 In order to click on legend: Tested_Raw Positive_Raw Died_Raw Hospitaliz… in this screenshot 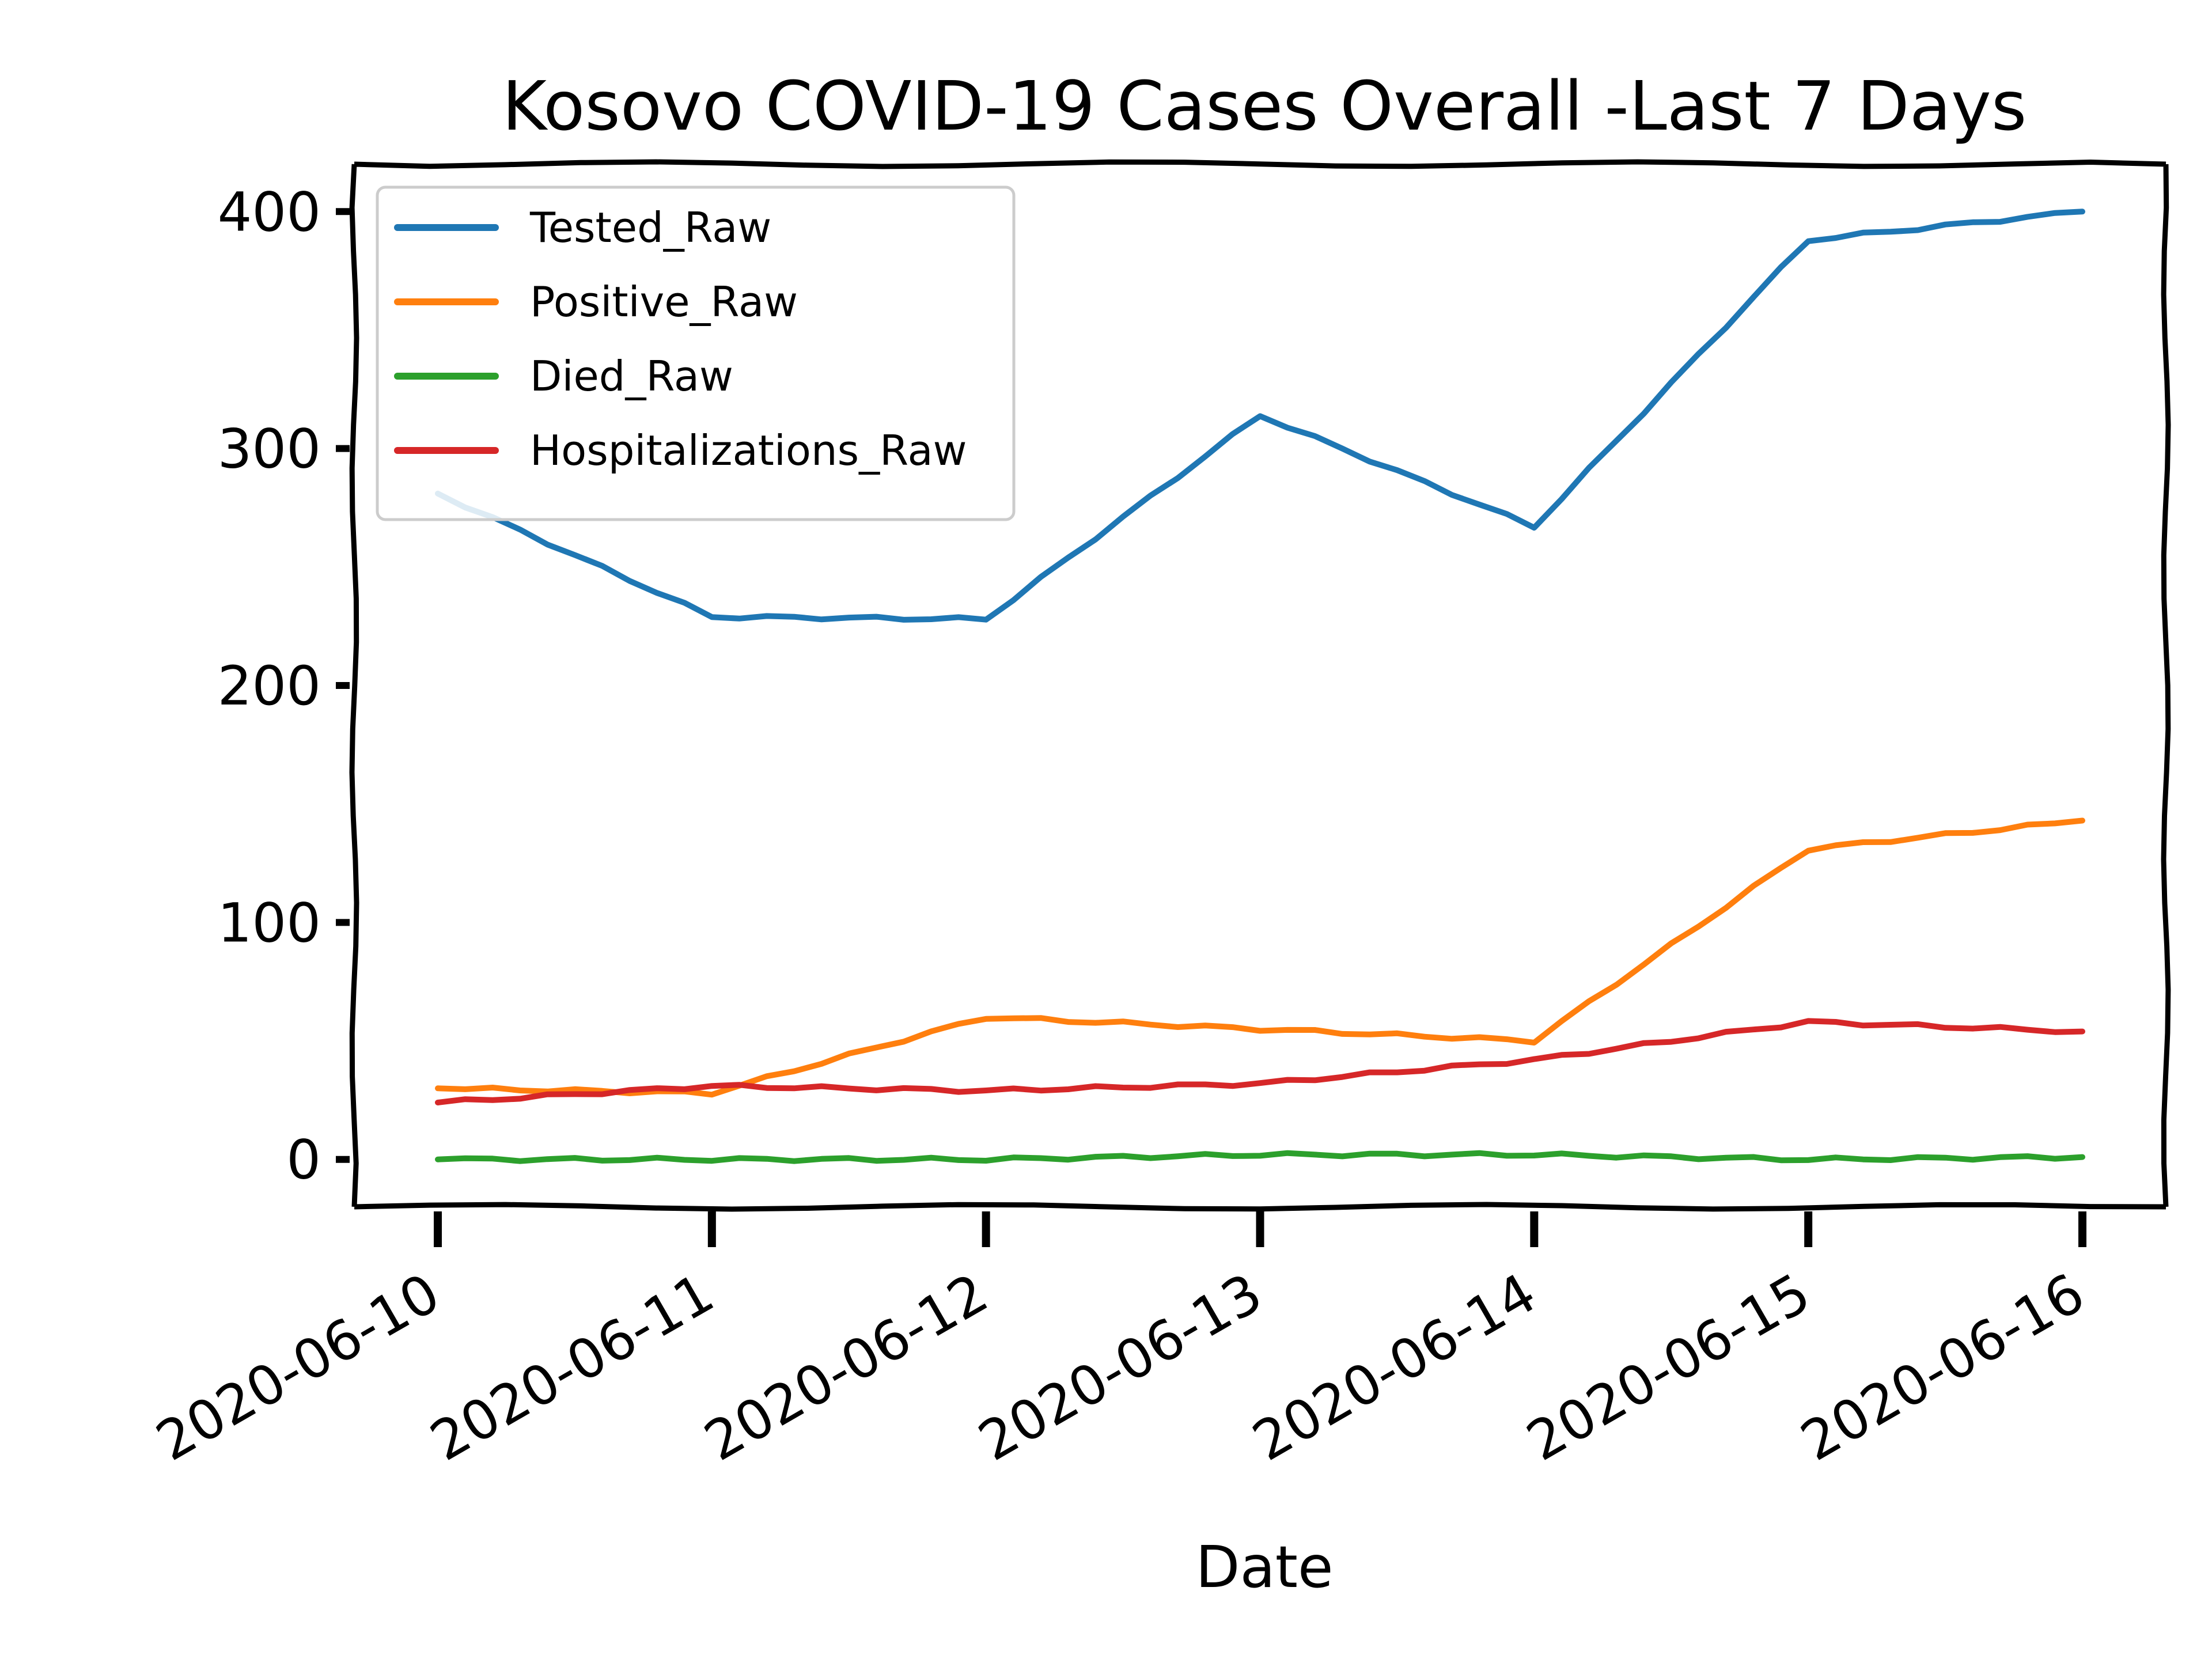, I will do `click(695, 353)`.